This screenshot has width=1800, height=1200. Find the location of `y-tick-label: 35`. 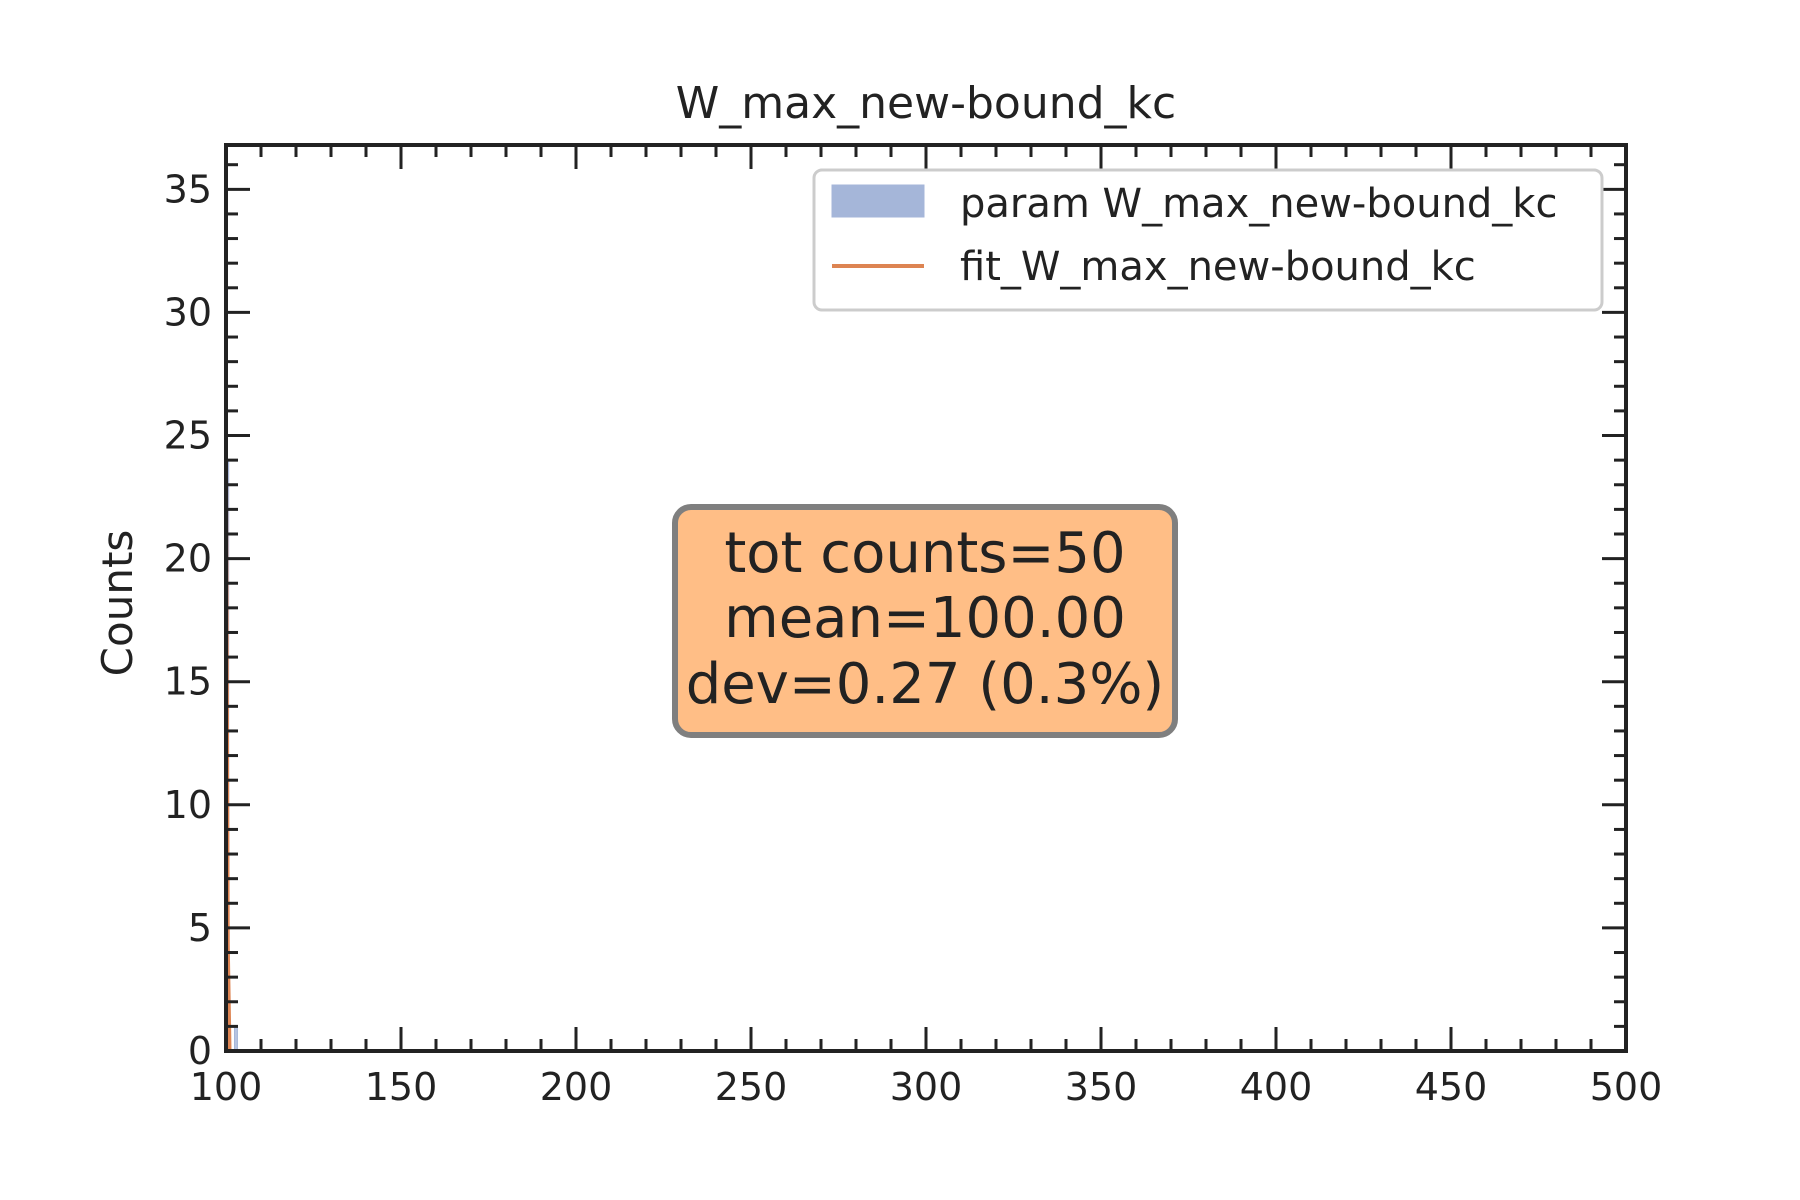

y-tick-label: 35 is located at coordinates (188, 189).